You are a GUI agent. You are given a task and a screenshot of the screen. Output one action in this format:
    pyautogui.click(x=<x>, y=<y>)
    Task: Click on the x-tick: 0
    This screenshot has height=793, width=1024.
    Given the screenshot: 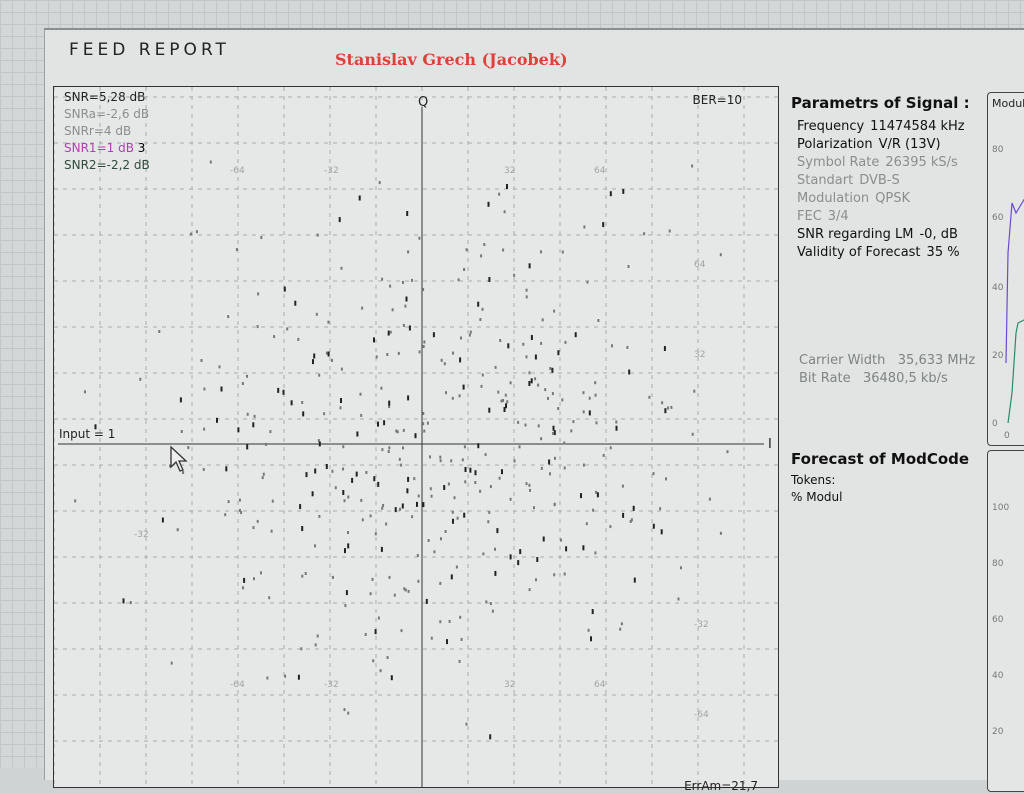 What is the action you would take?
    pyautogui.click(x=1007, y=436)
    